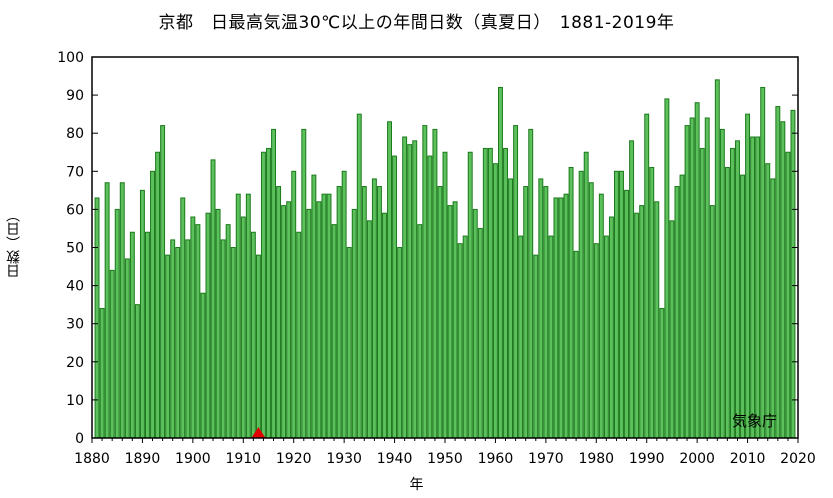 The height and width of the screenshot is (498, 833). I want to click on y-tick-label: 0, so click(79, 439).